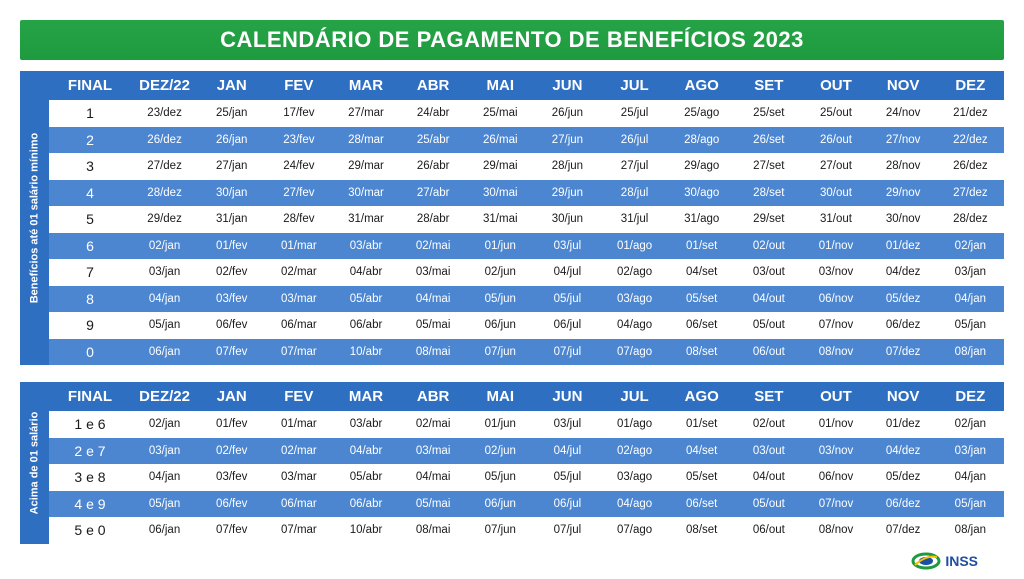 The height and width of the screenshot is (579, 1024). Describe the element at coordinates (634, 530) in the screenshot. I see `payment-date-cell: 07/ago` at that location.